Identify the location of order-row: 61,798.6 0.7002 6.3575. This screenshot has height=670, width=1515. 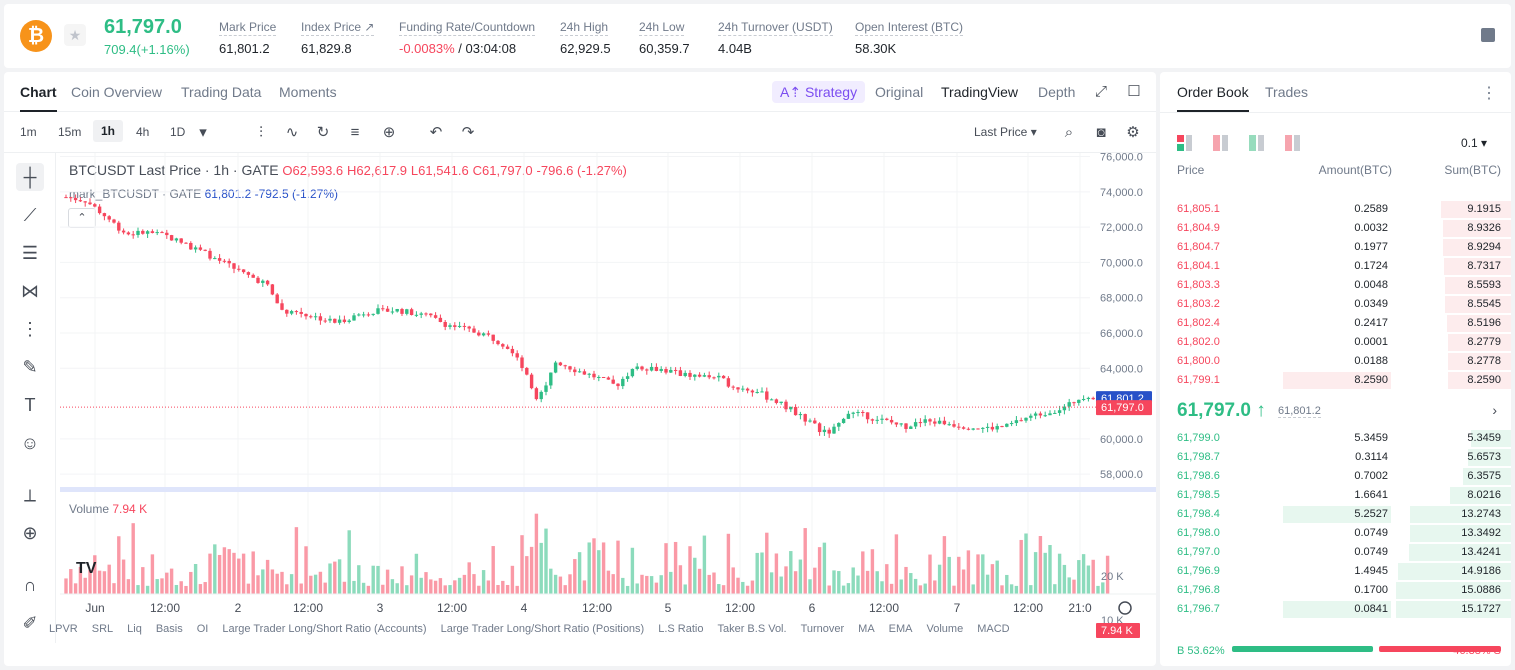
(1335, 476).